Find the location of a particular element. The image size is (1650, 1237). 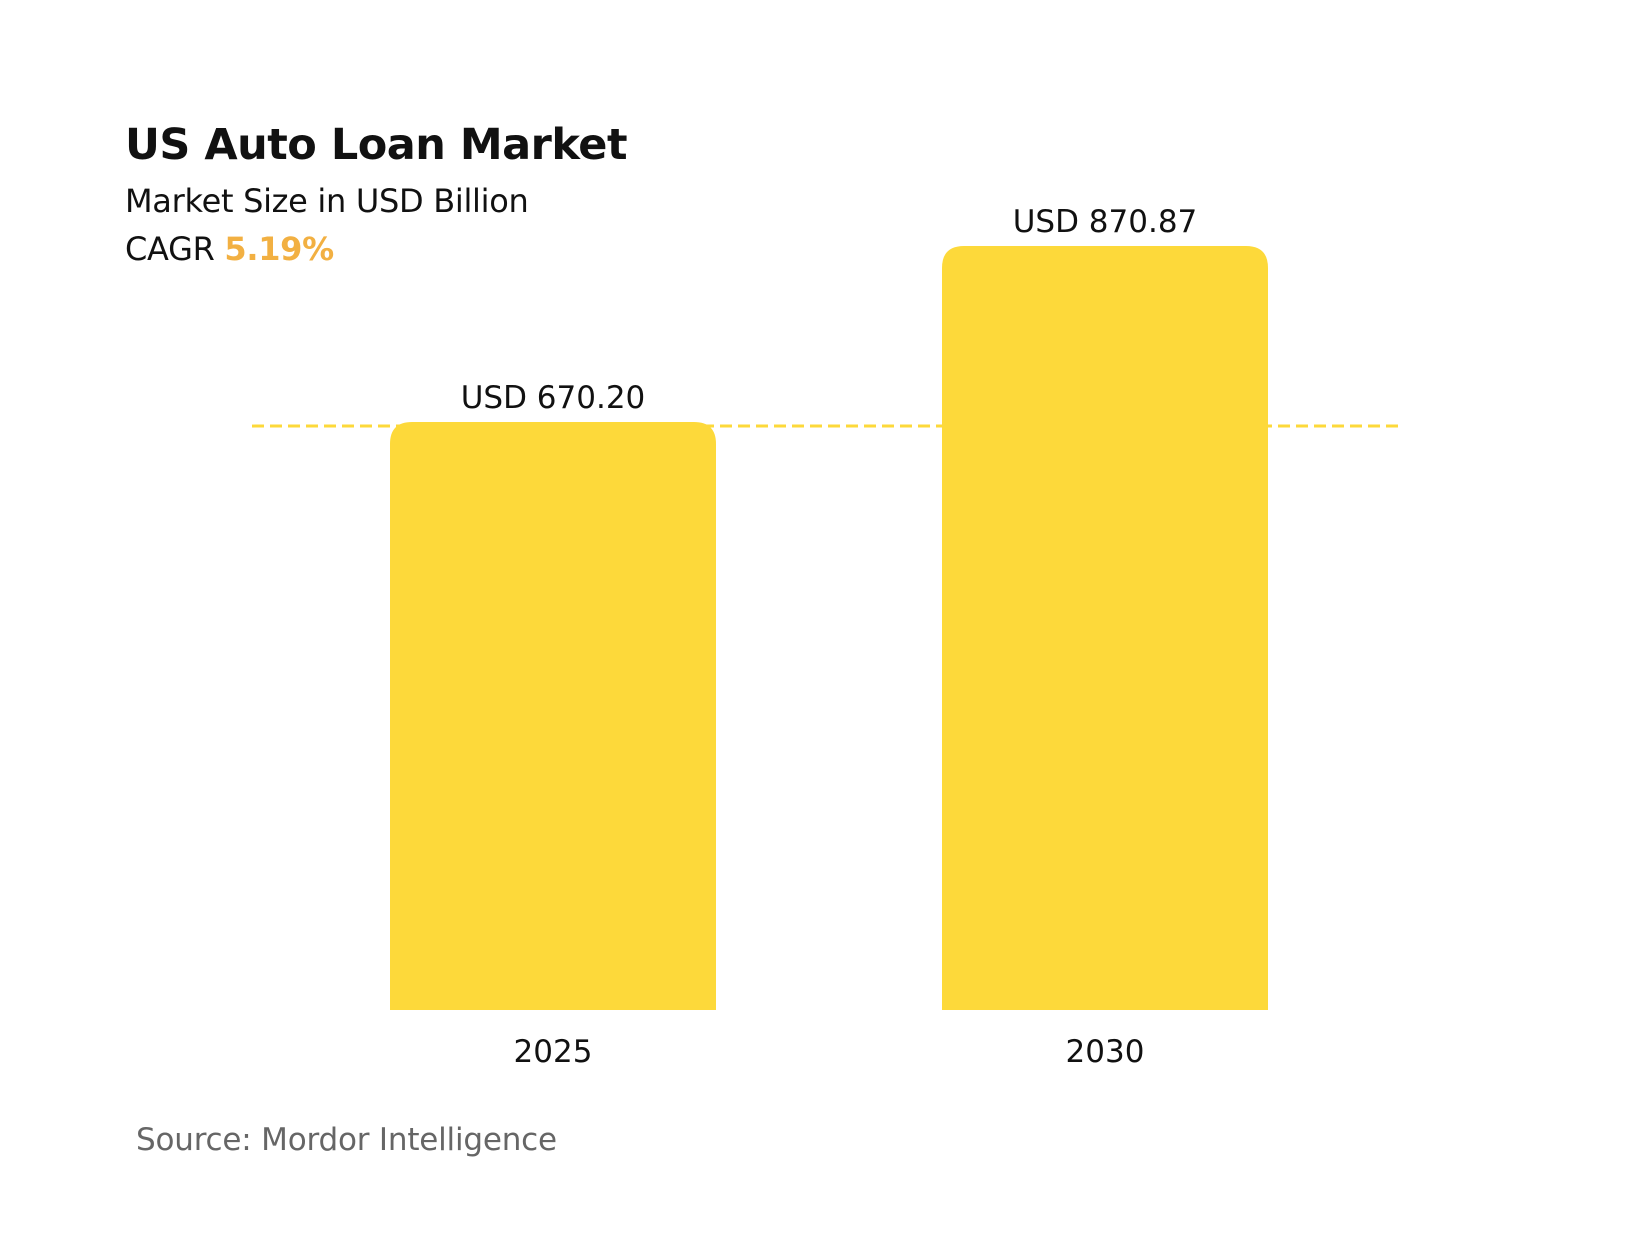

bar-value-labels: USD 670.20 USD 870.87 is located at coordinates (829, 310).